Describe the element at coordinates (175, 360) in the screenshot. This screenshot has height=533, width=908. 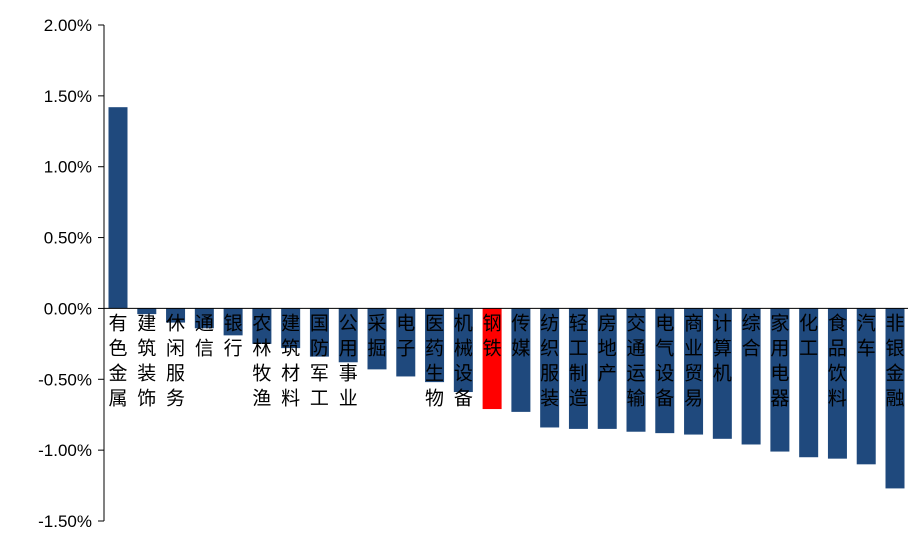
I see `category-label: 休闲服务` at that location.